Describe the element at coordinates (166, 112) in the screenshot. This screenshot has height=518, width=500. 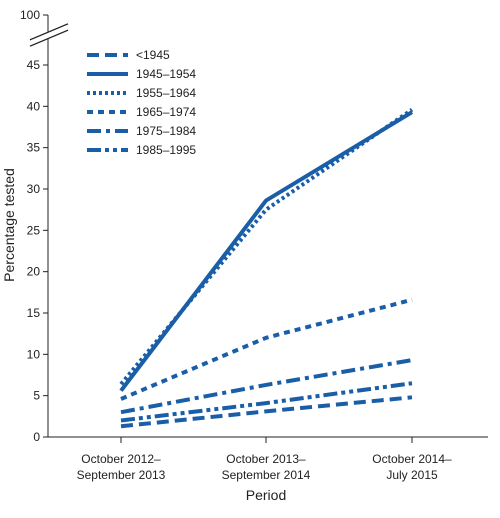
I see `legend-label: 1965–1974` at that location.